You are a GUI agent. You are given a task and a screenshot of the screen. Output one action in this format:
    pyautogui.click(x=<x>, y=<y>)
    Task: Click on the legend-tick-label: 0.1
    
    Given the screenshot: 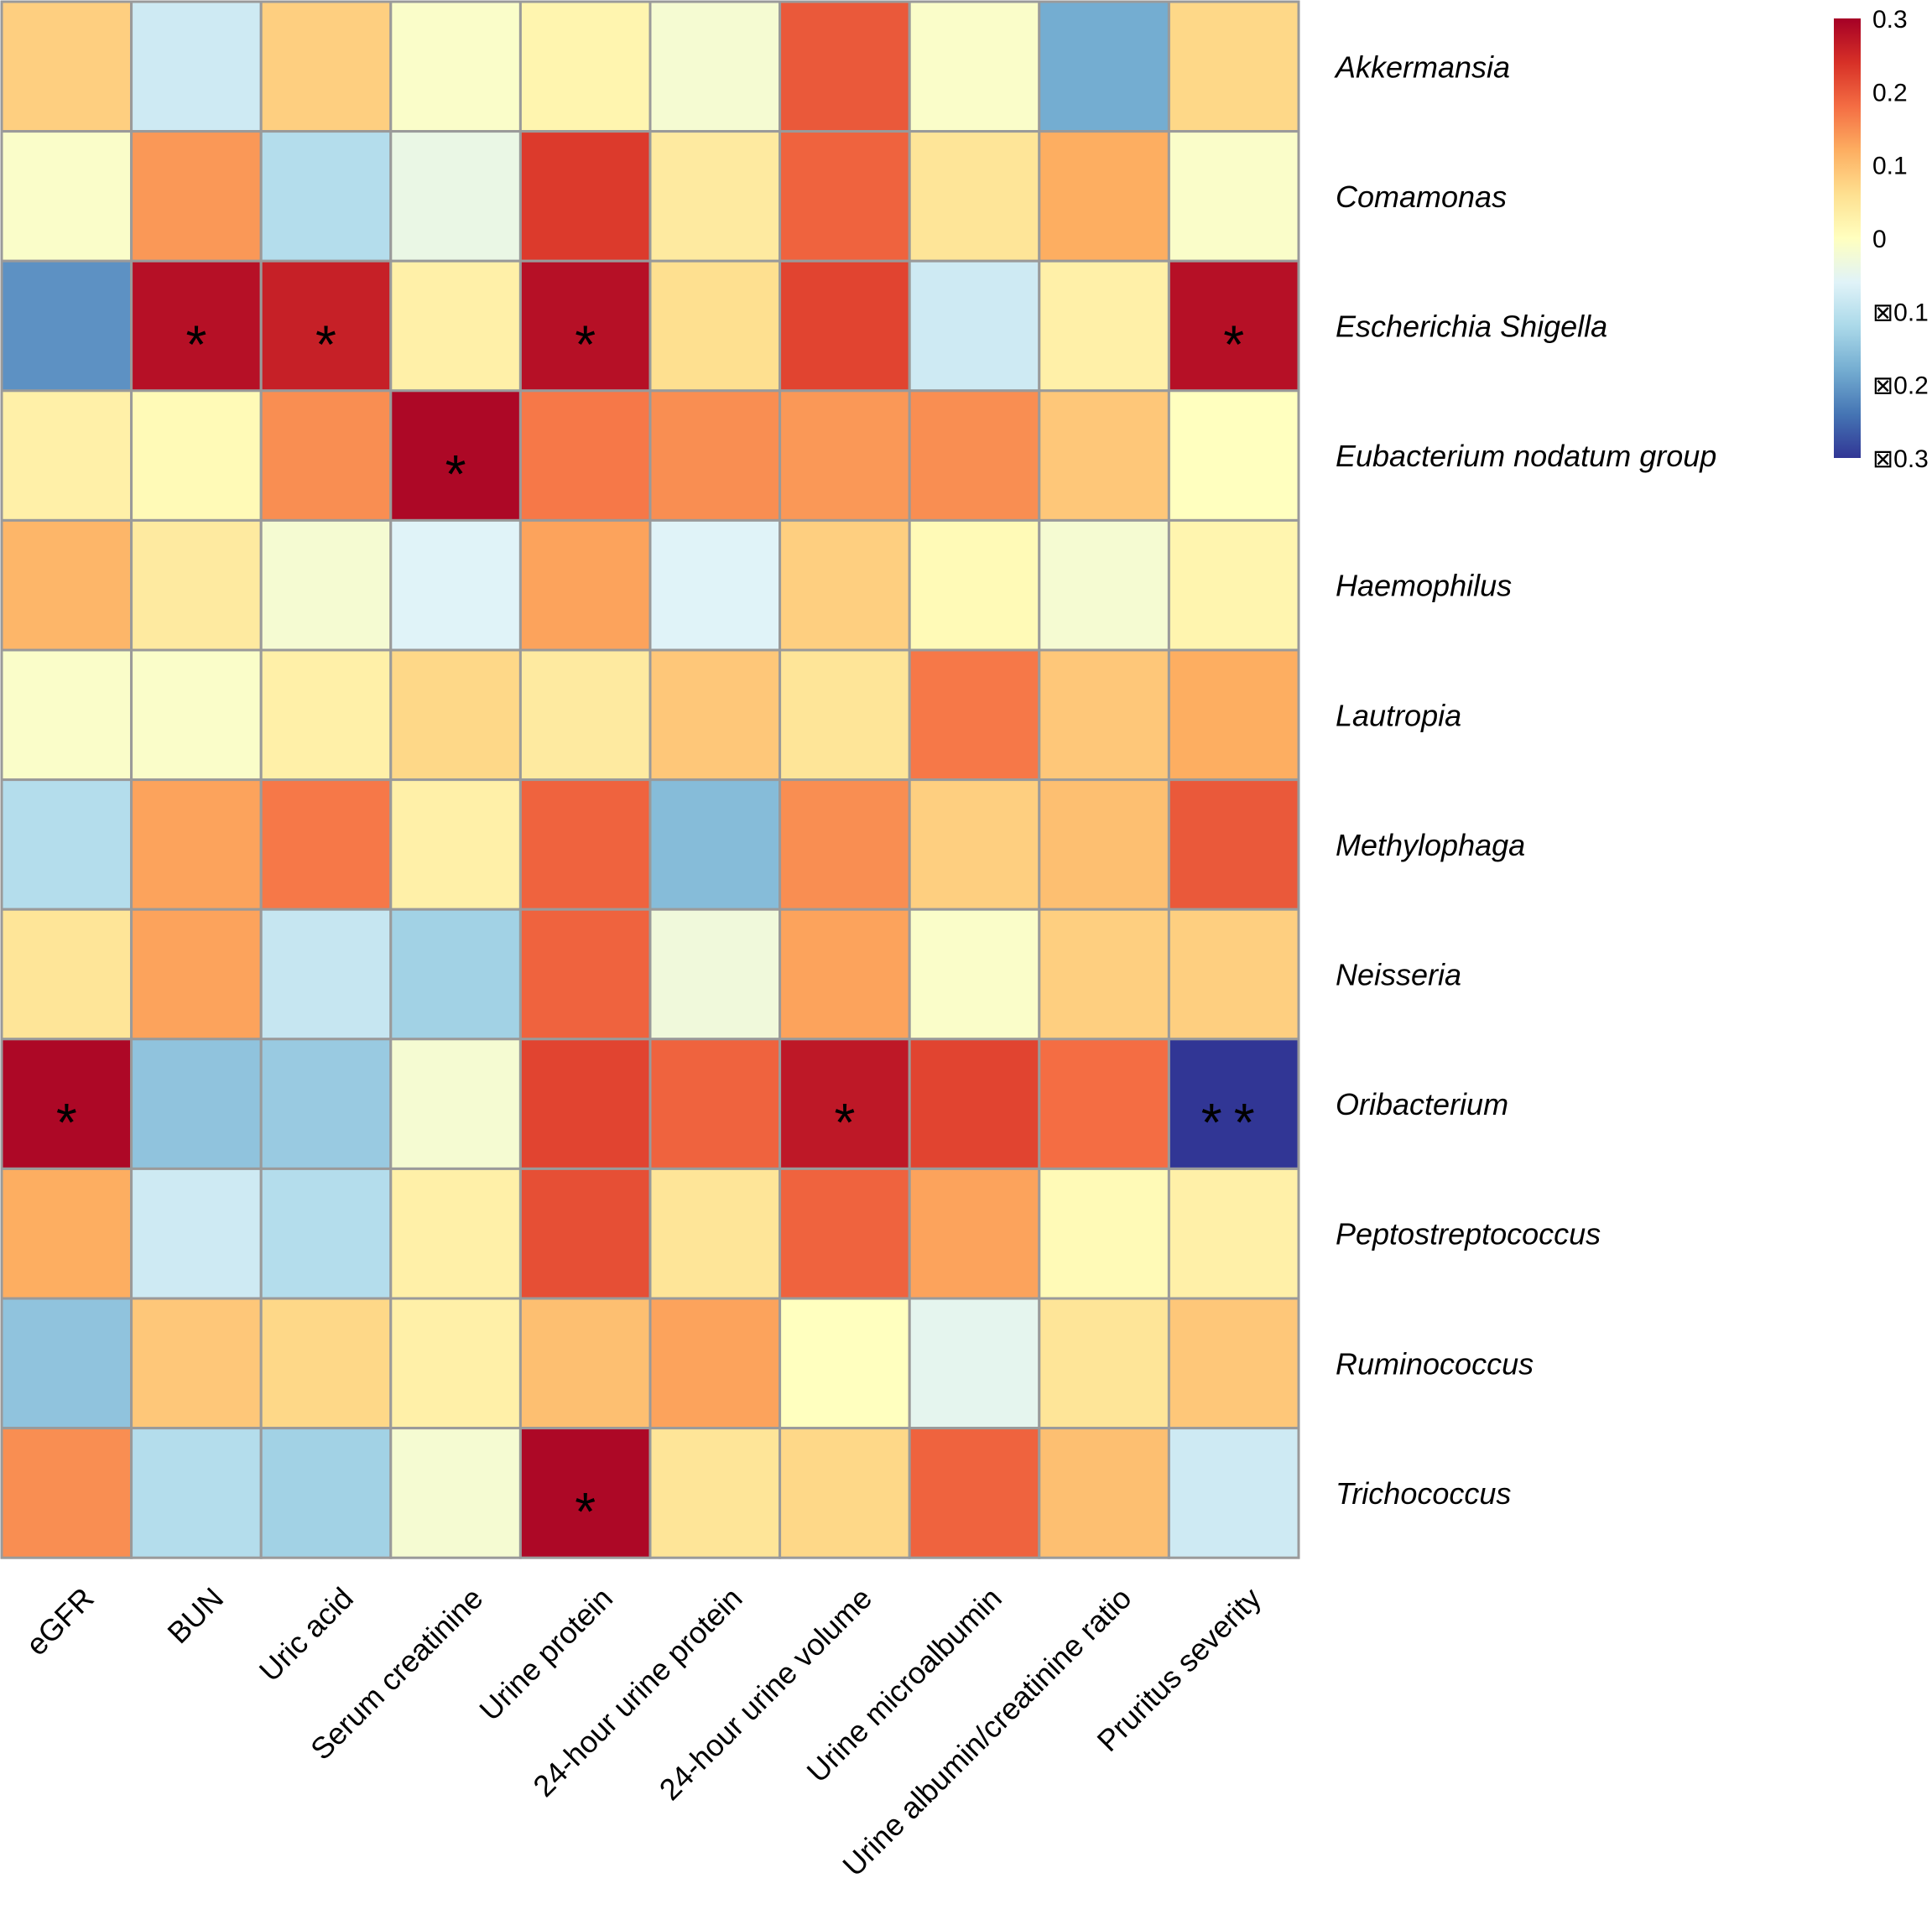 What is the action you would take?
    pyautogui.click(x=1890, y=167)
    